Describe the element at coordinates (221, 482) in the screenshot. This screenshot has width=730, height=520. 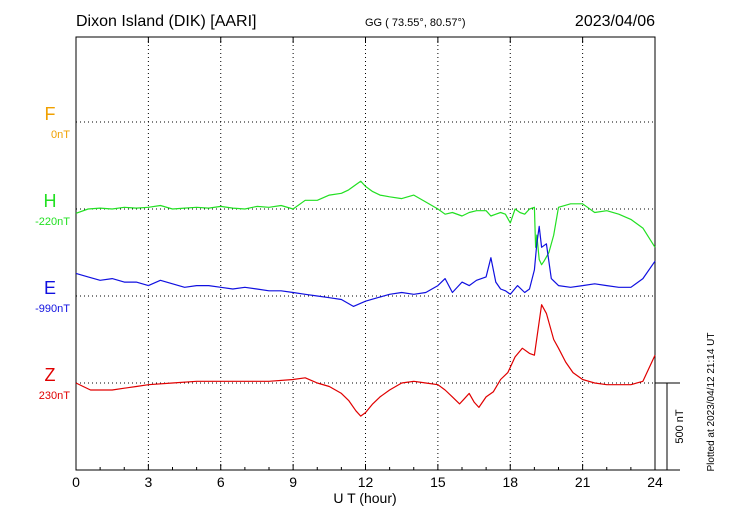
I see `x-tick-label: 6` at that location.